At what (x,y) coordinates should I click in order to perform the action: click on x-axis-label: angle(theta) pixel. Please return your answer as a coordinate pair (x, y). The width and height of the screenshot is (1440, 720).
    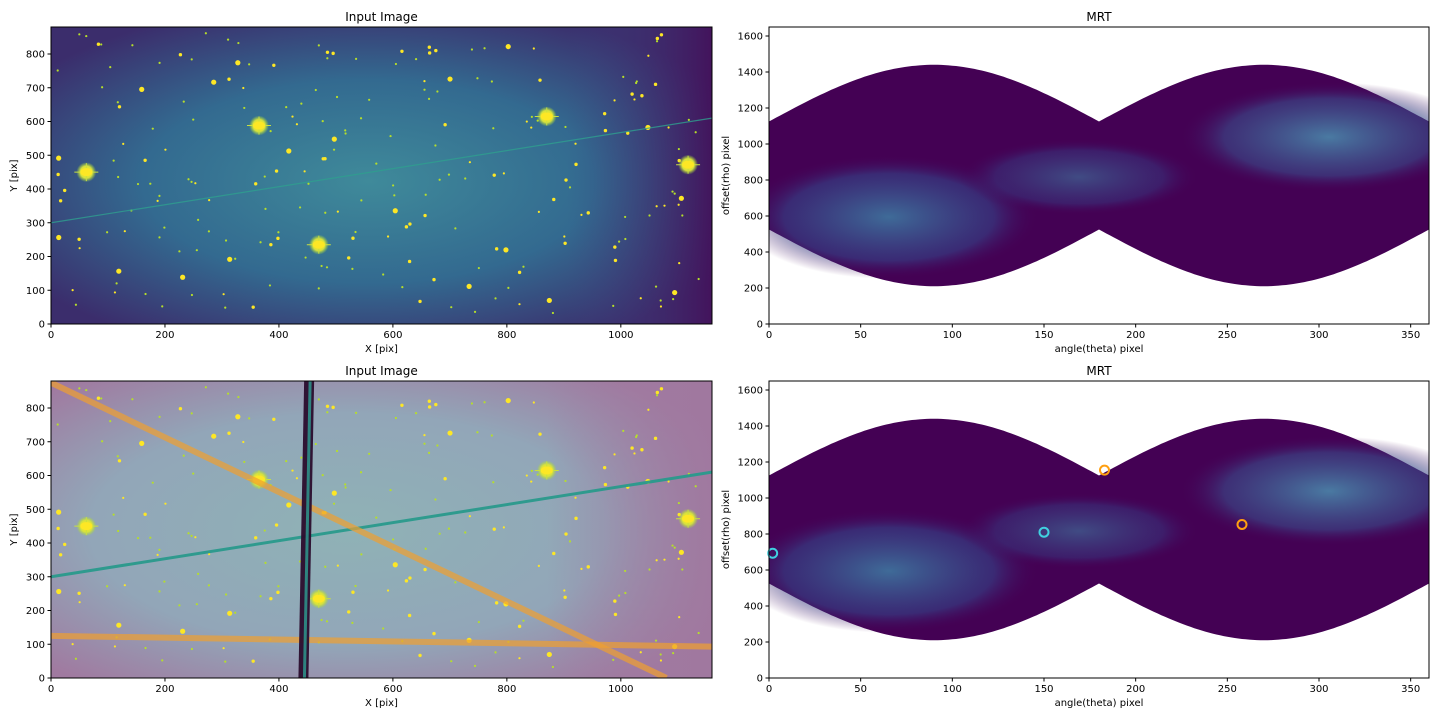
    Looking at the image, I should click on (1099, 349).